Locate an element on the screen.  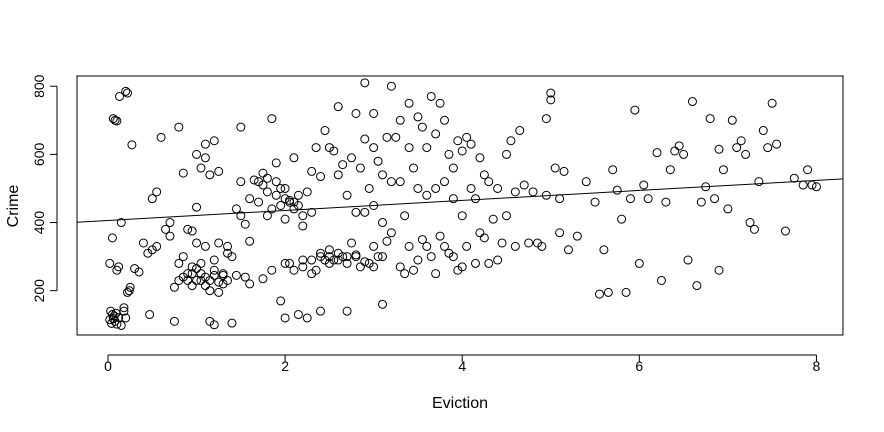
y-tick-label: 200 is located at coordinates (39, 291).